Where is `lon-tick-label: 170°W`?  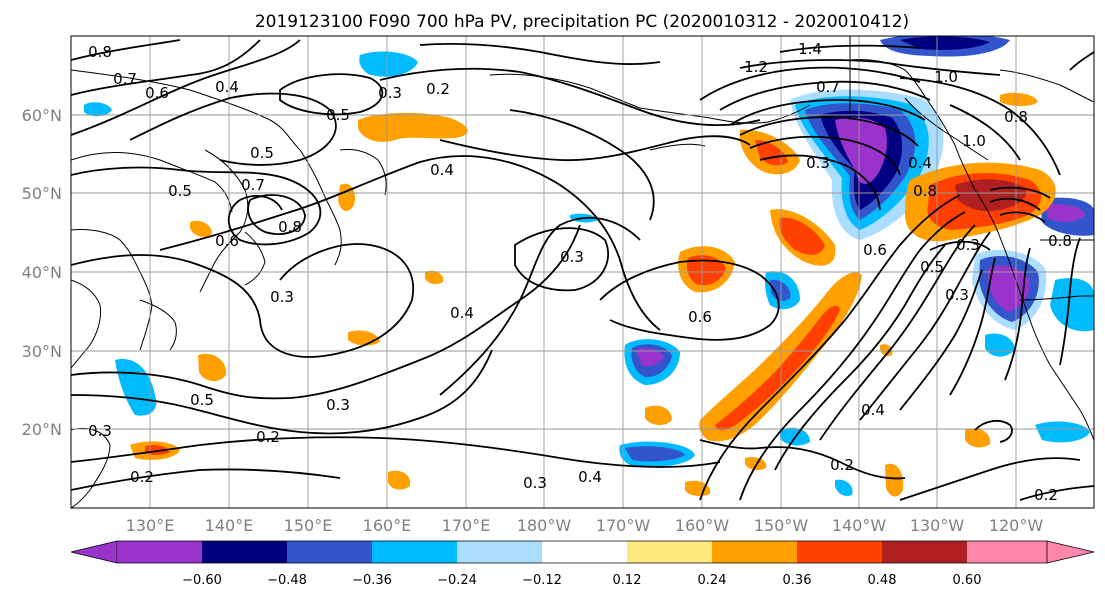
lon-tick-label: 170°W is located at coordinates (623, 525).